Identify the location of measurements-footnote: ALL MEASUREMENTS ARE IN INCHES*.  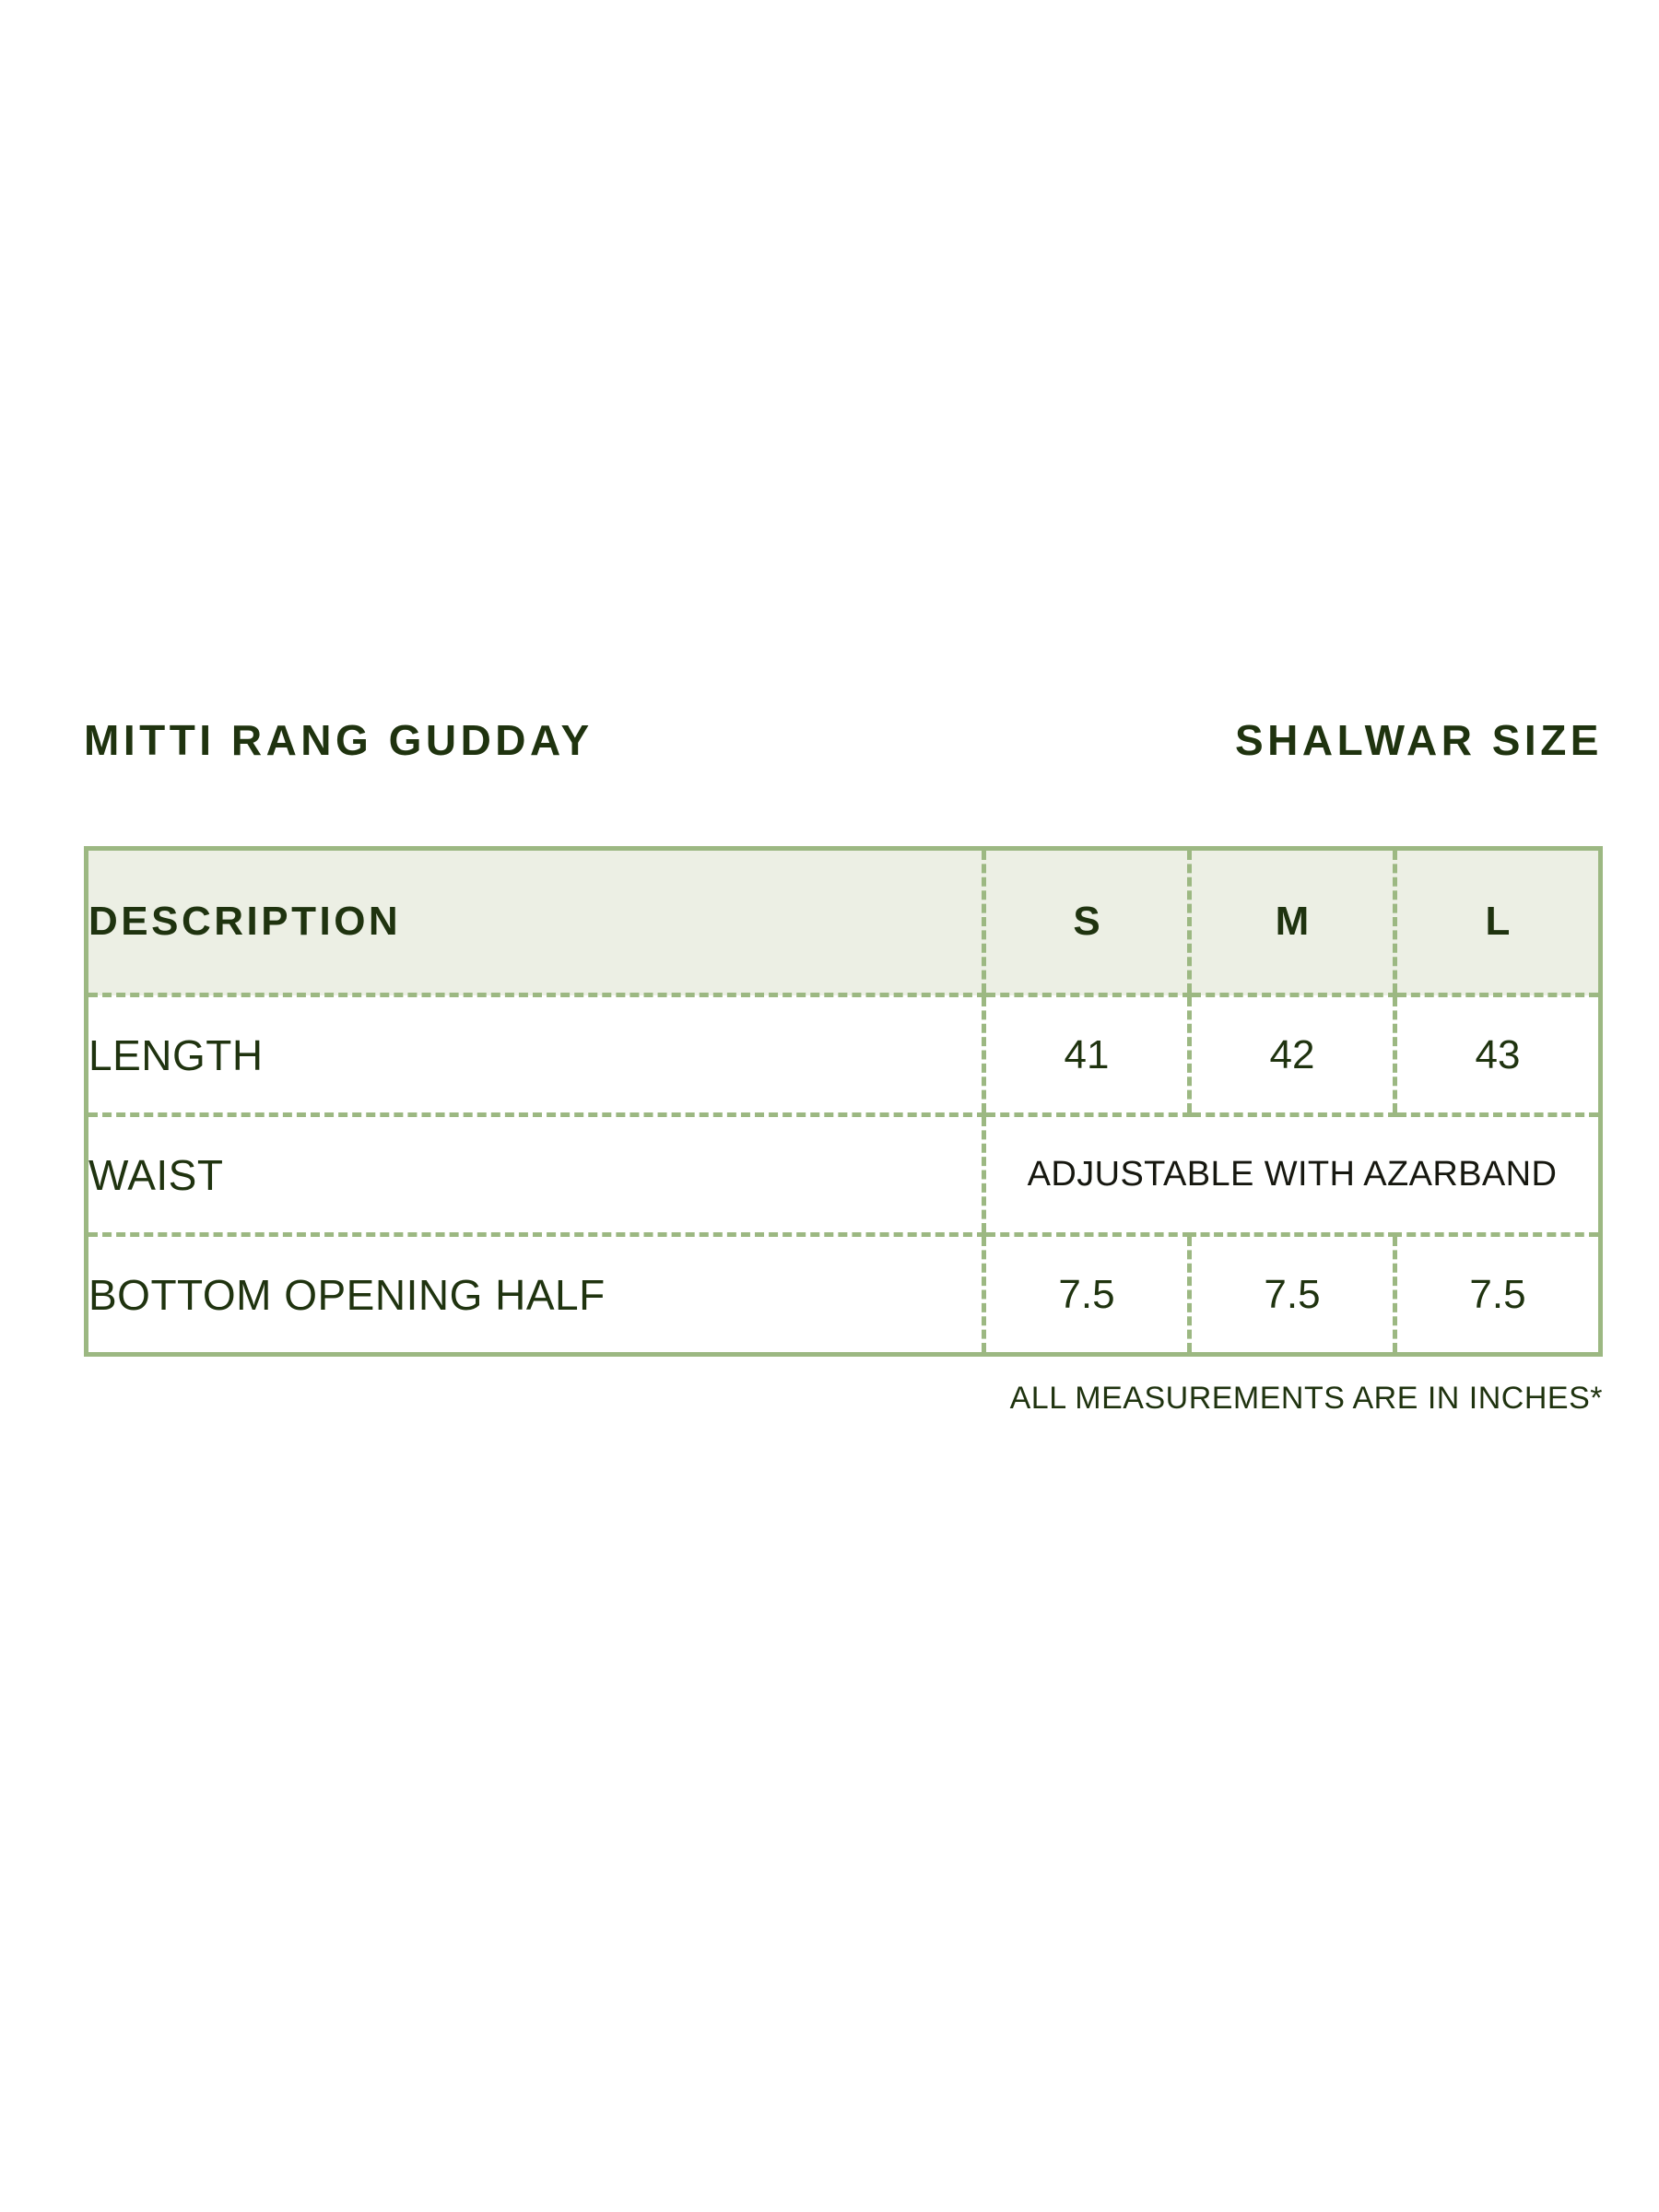
(1306, 1398).